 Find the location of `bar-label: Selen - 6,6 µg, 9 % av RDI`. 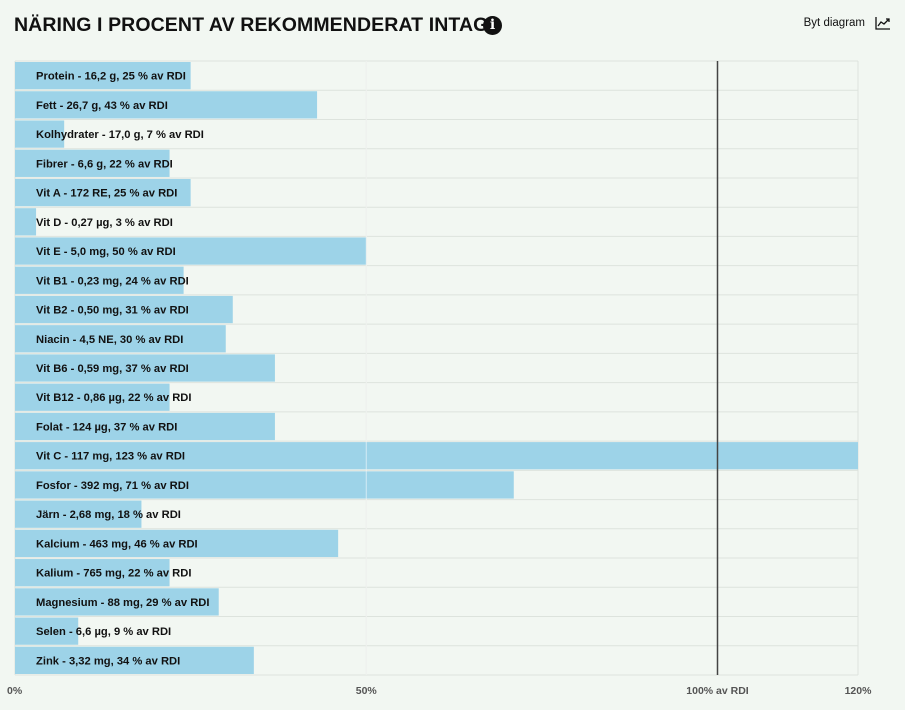

bar-label: Selen - 6,6 µg, 9 % av RDI is located at coordinates (103, 632).